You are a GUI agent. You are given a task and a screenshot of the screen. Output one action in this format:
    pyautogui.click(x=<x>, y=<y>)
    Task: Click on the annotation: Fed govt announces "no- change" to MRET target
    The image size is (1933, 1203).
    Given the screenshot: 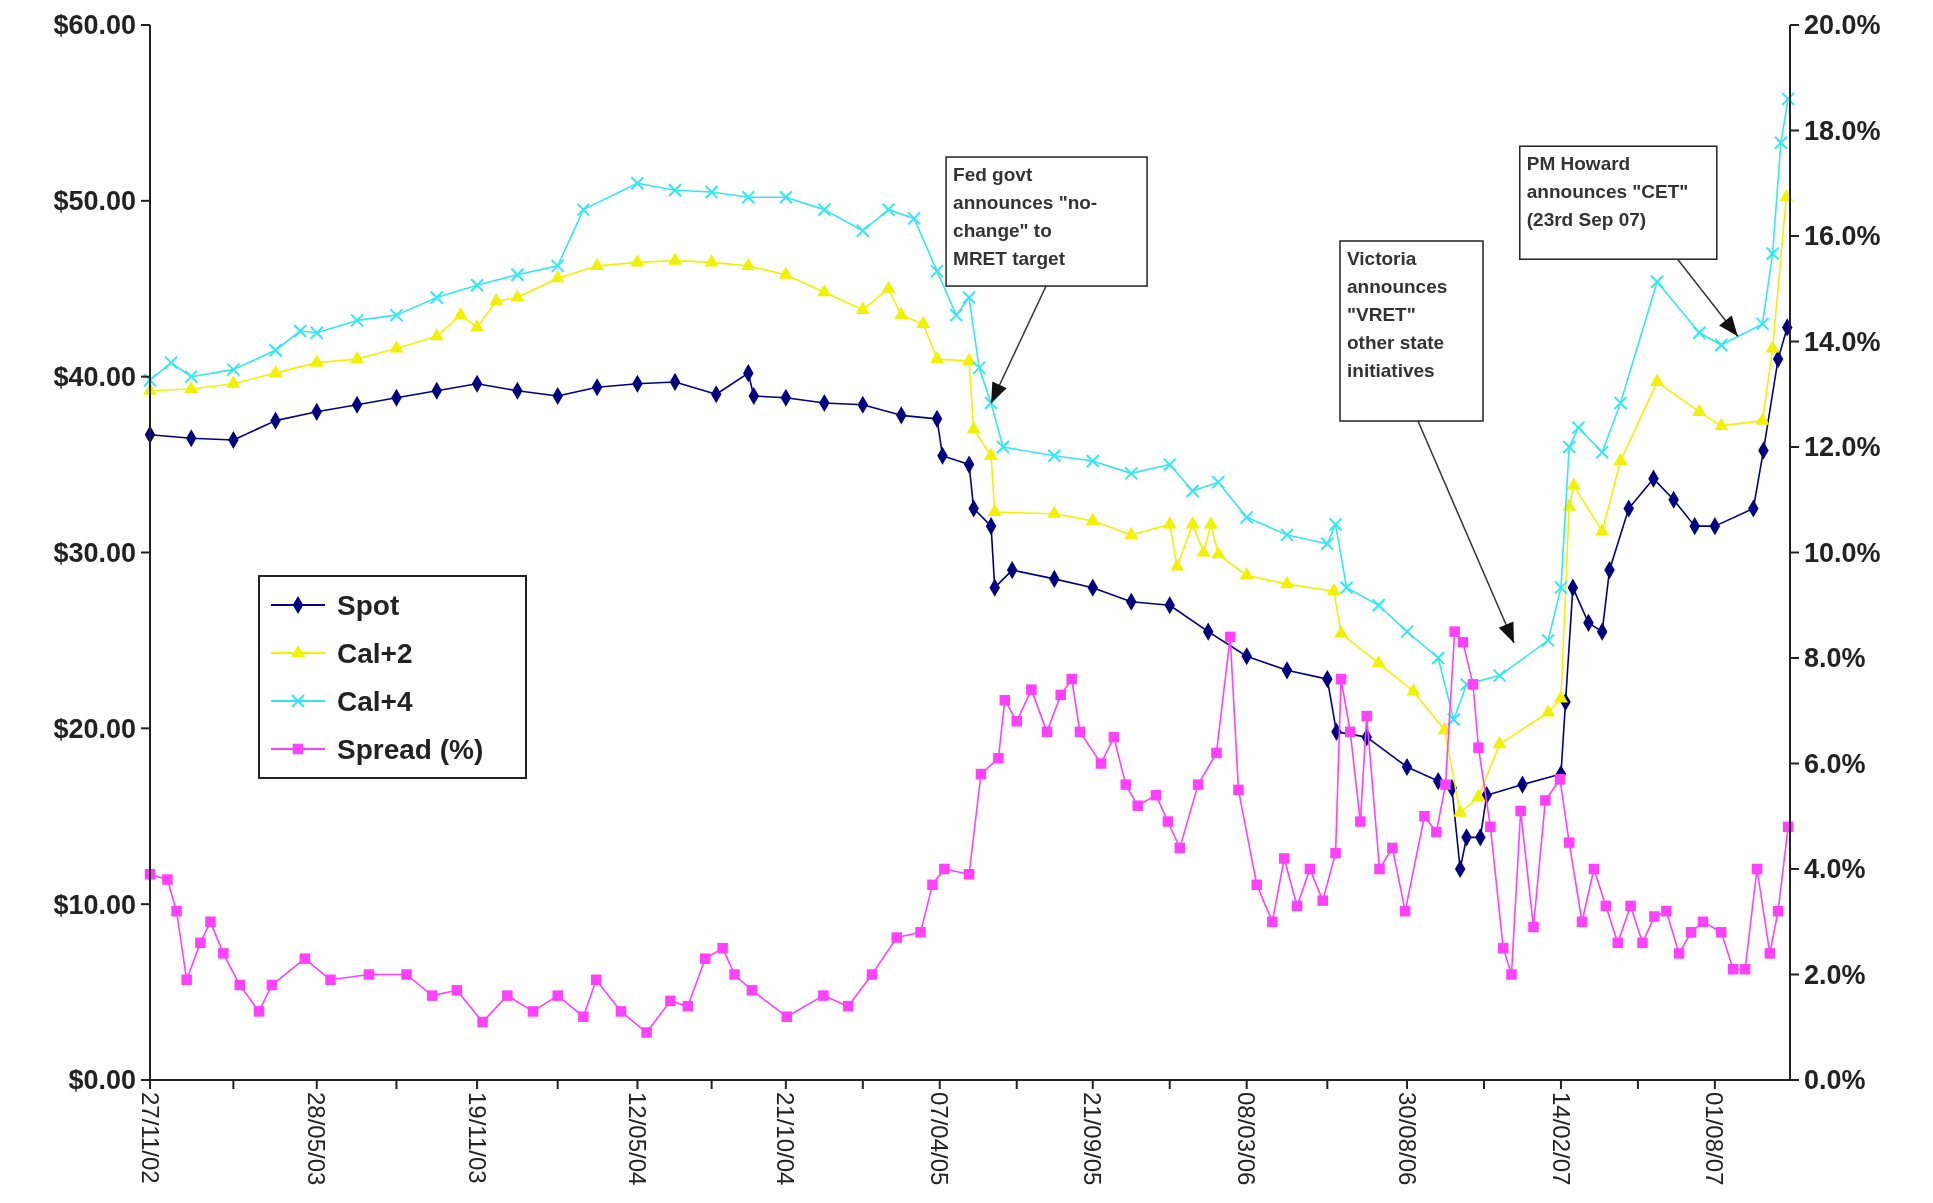 What is the action you would take?
    pyautogui.click(x=1025, y=217)
    